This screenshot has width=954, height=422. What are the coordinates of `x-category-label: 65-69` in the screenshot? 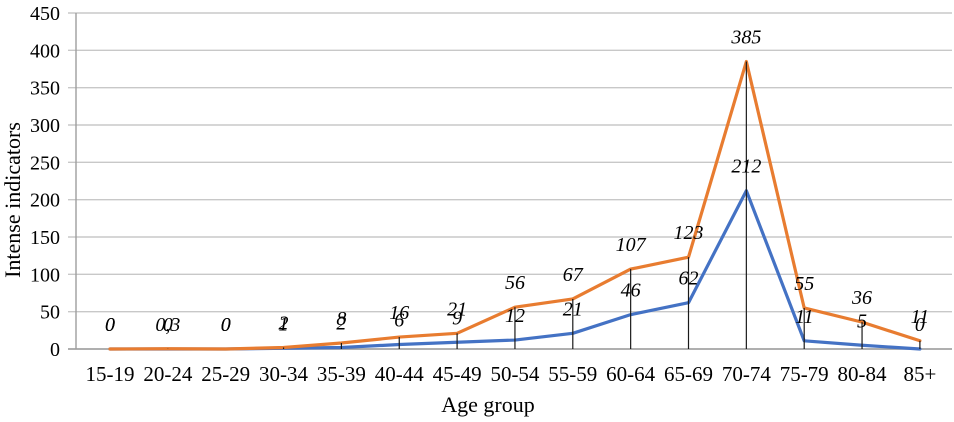 It's located at (688, 374).